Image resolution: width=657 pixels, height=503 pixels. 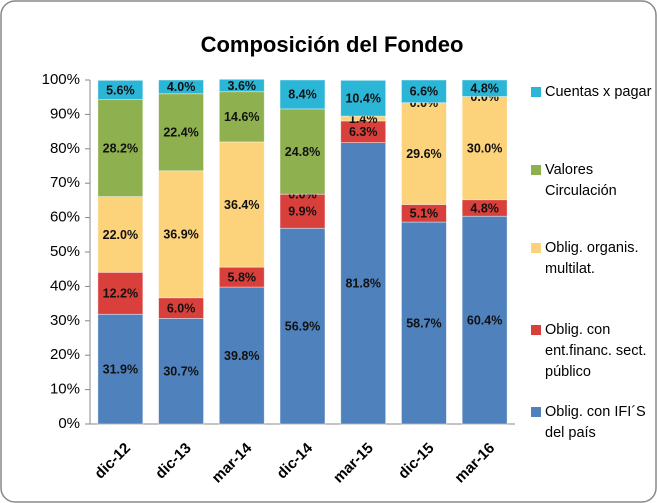 I want to click on data-label: 5.6%, so click(x=120, y=90).